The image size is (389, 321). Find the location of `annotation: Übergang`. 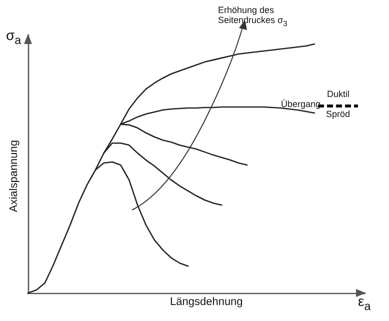

annotation: Übergang is located at coordinates (301, 104).